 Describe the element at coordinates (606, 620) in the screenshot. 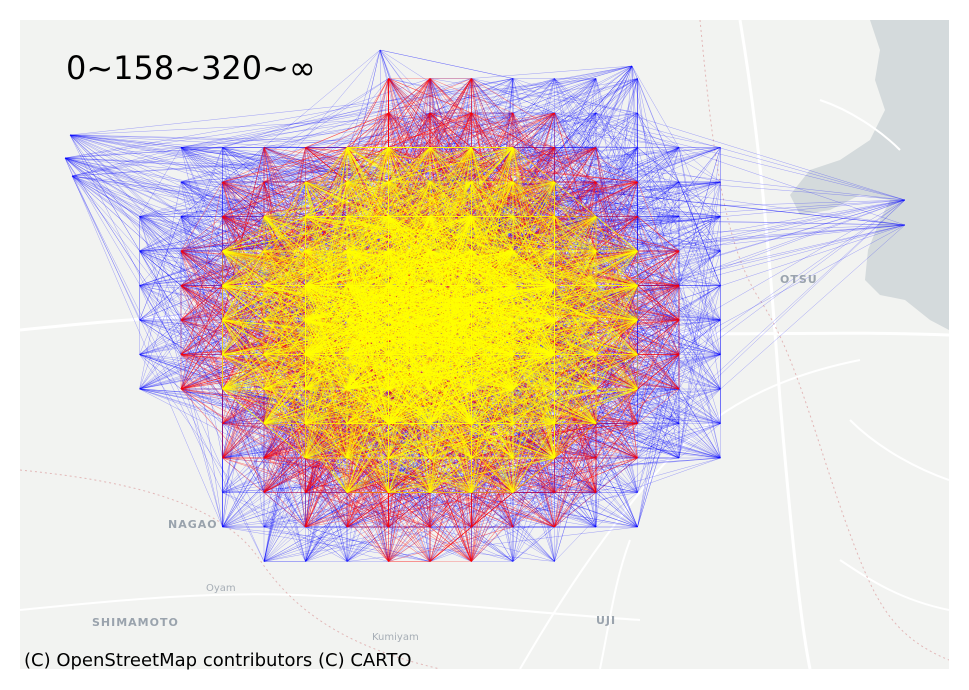

I see `place-label-uji: UJI` at that location.